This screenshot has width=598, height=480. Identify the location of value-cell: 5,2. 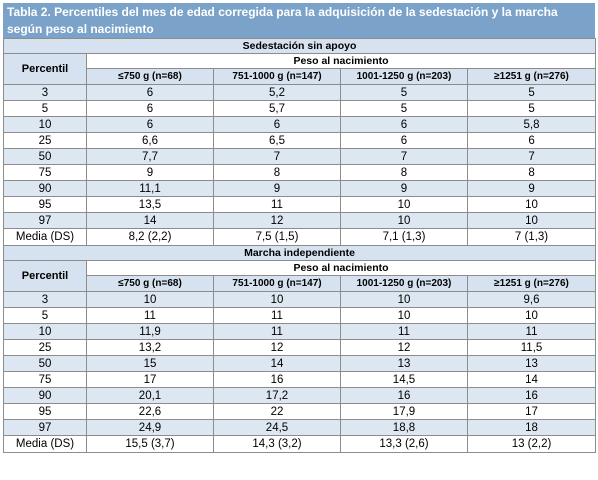
(277, 92).